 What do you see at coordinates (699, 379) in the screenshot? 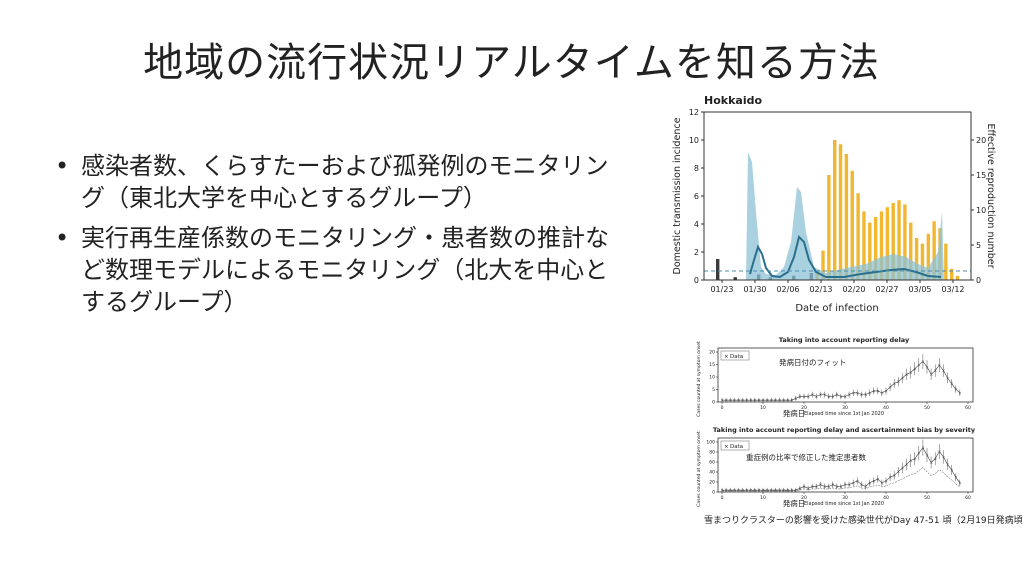
I see `y-axis-label: Cases counted at symptom onset` at bounding box center [699, 379].